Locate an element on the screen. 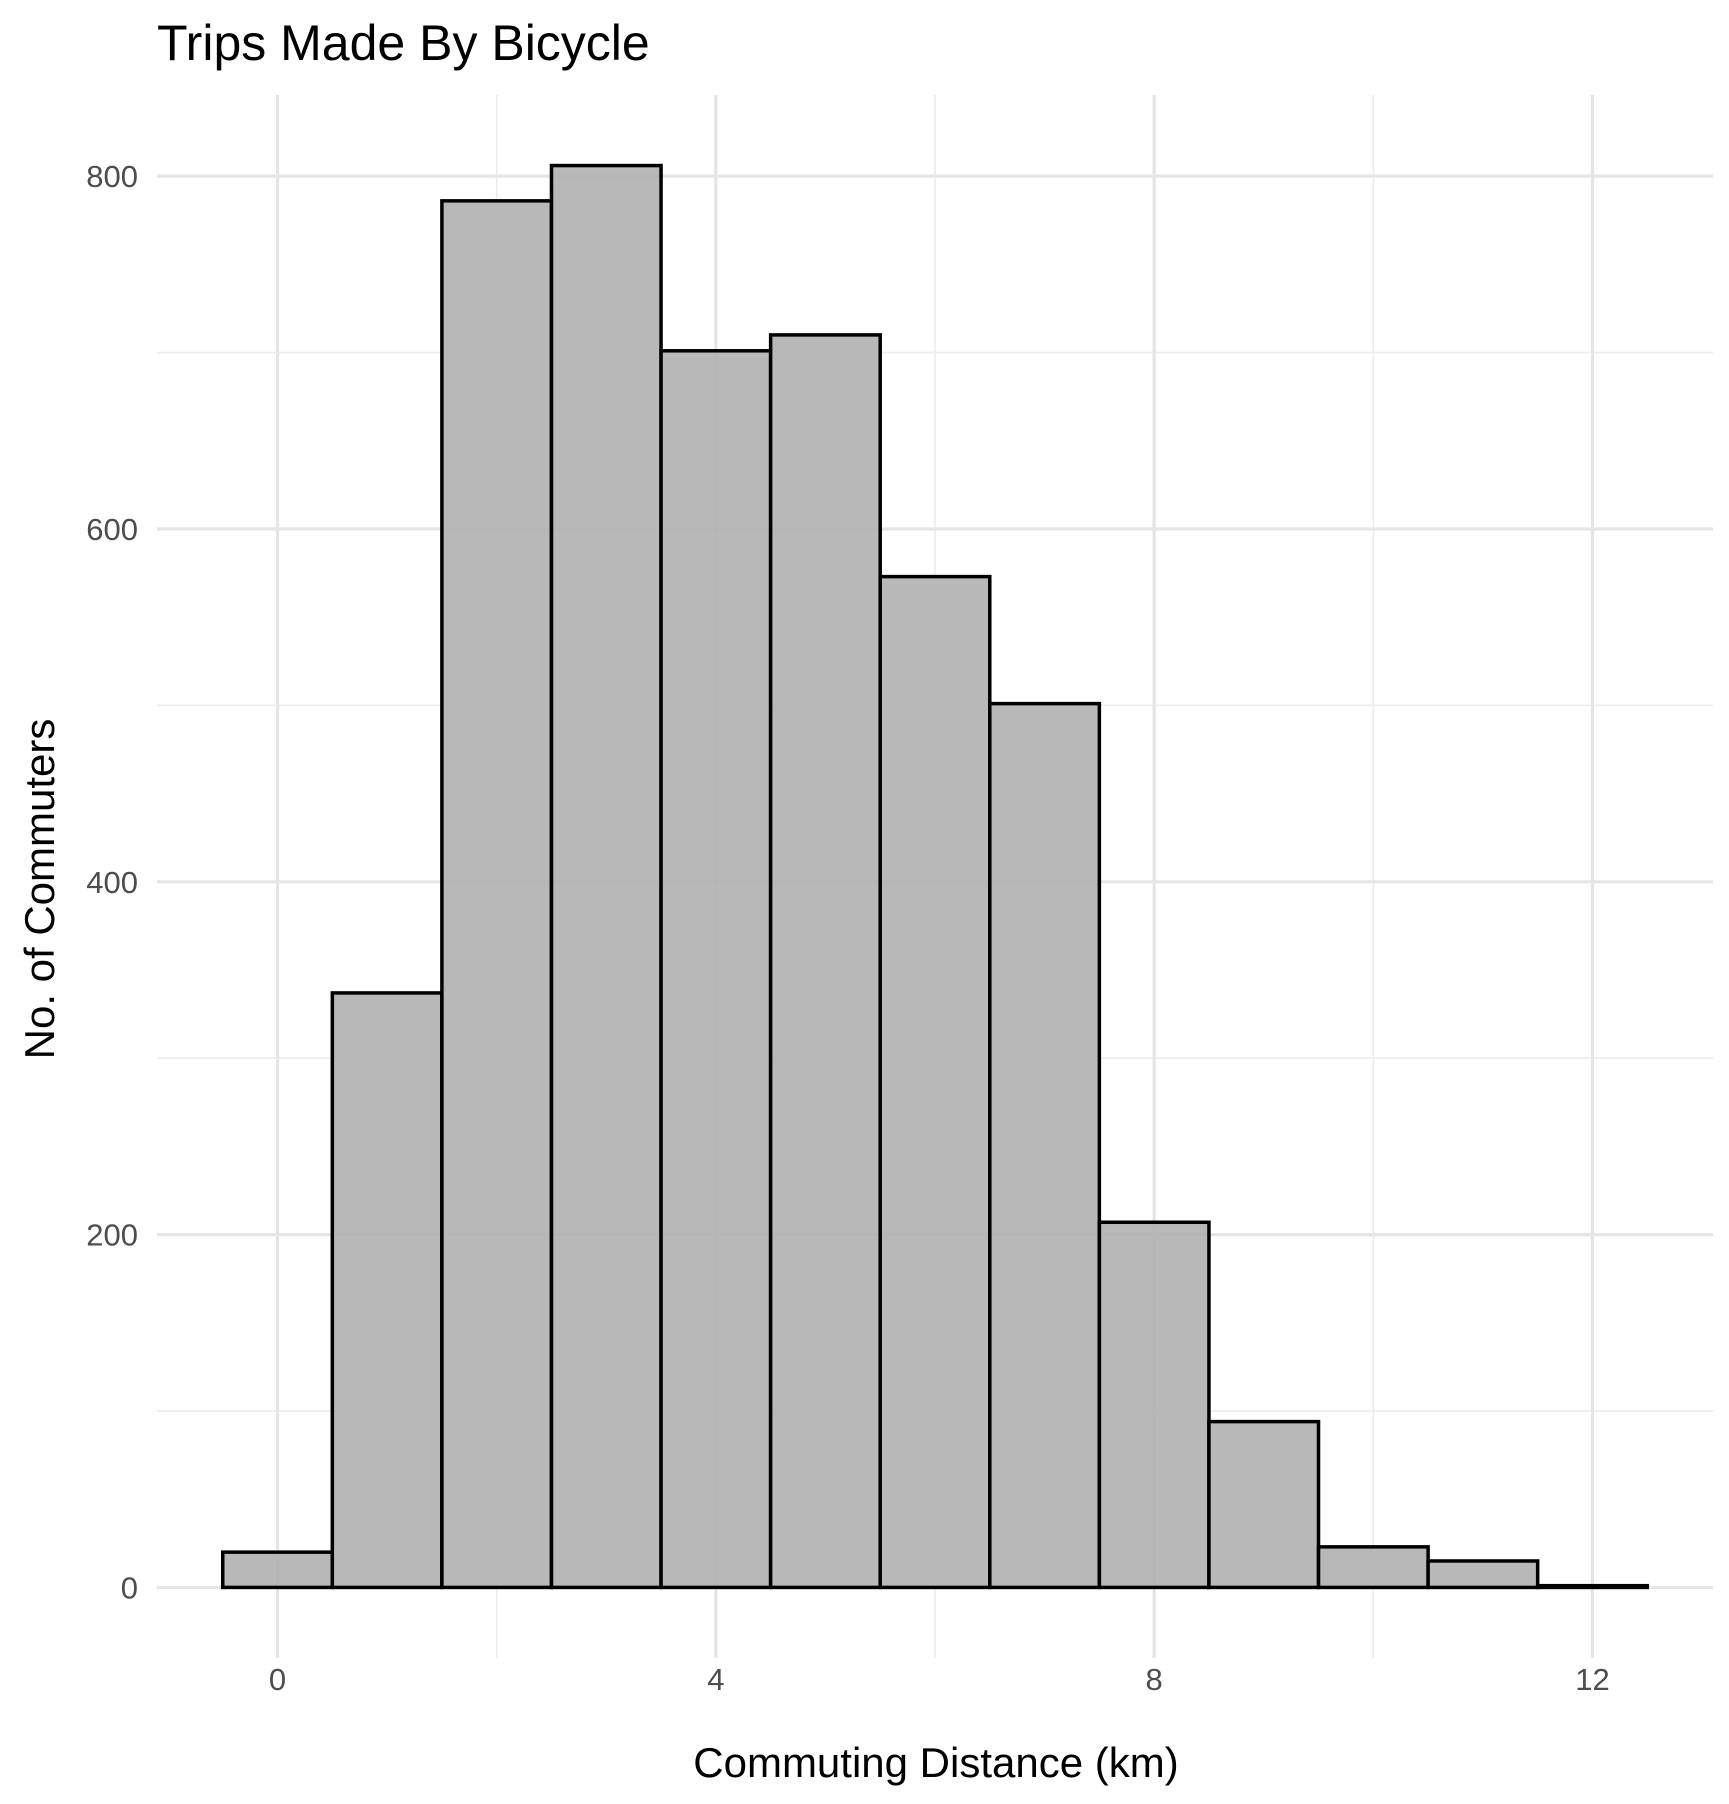 This screenshot has height=1804, width=1729. chart-title: Trips Made By Bicycle is located at coordinates (403, 43).